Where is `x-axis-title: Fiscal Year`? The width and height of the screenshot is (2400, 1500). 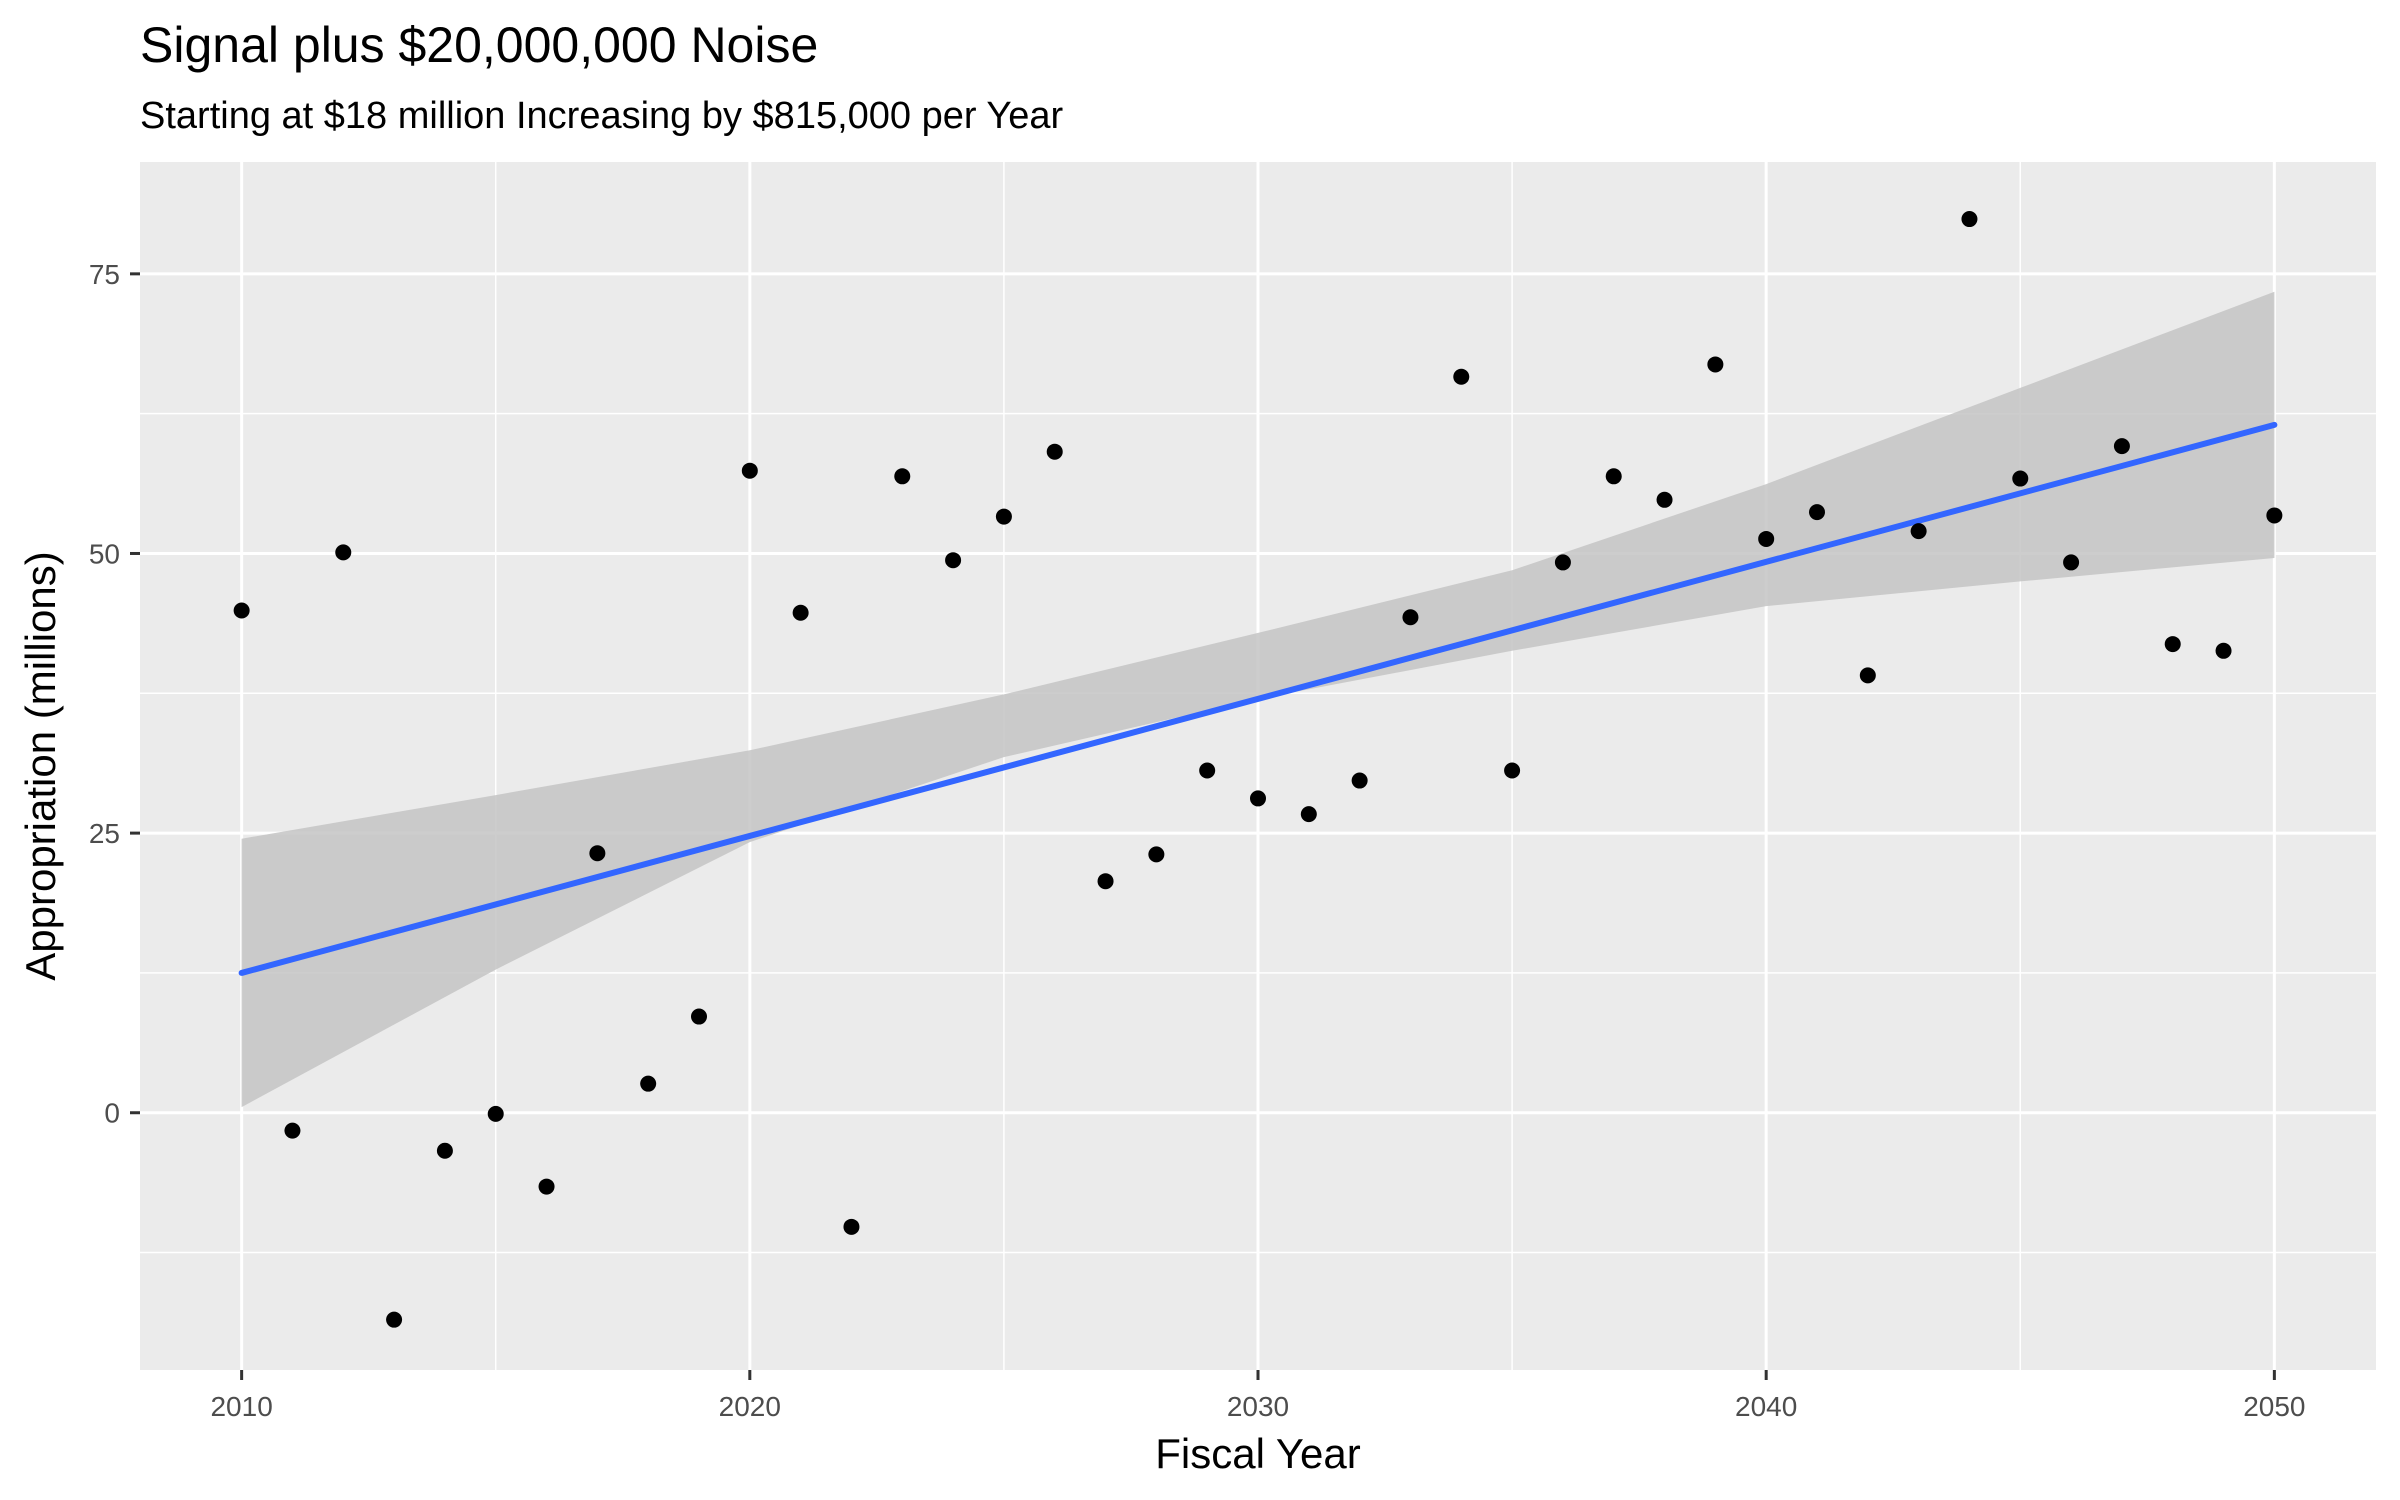 x-axis-title: Fiscal Year is located at coordinates (1257, 1453).